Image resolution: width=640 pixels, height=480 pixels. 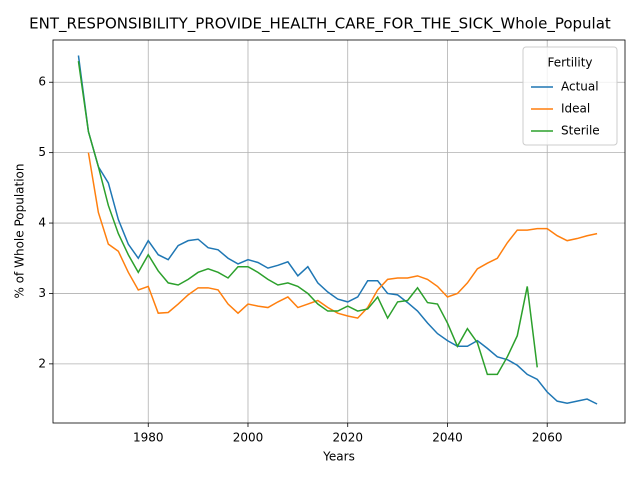 I want to click on x-tick-label: 1980, so click(x=148, y=438).